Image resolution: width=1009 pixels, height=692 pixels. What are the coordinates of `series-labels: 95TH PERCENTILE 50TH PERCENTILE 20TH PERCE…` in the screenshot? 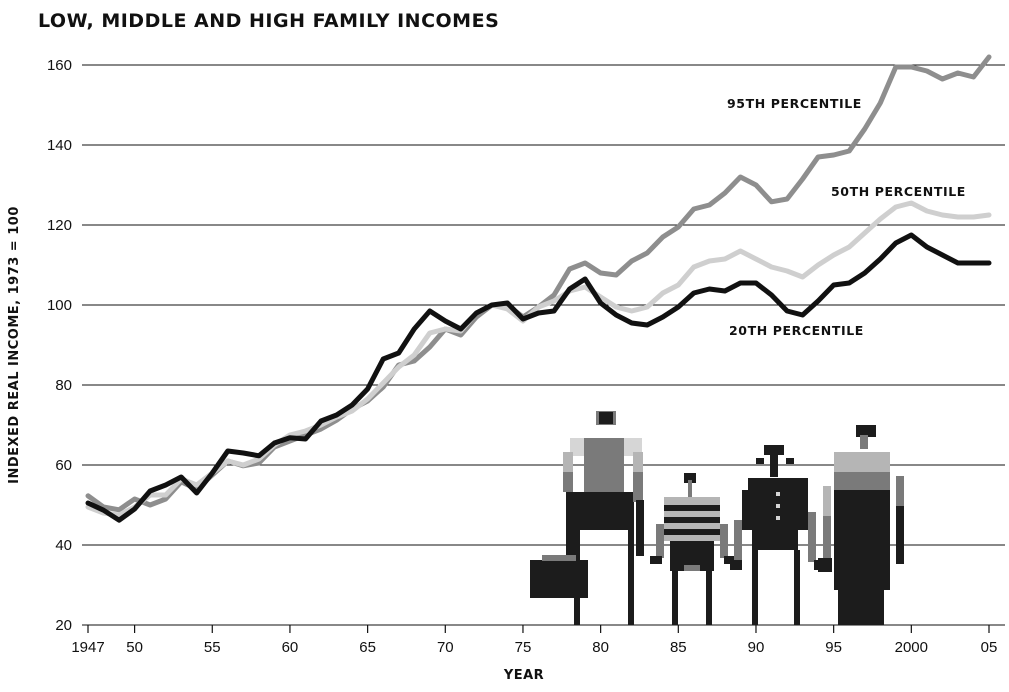 It's located at (846, 217).